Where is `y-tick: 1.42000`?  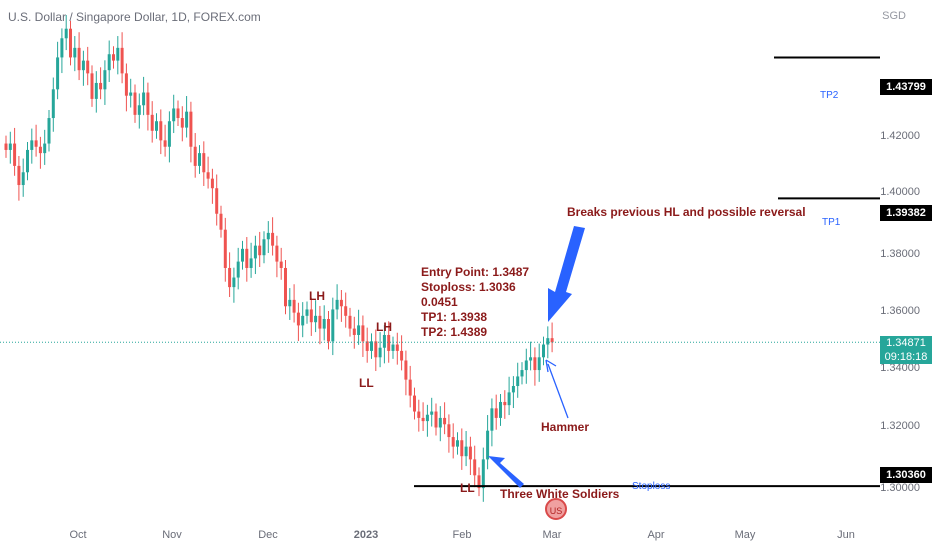 y-tick: 1.42000 is located at coordinates (900, 136).